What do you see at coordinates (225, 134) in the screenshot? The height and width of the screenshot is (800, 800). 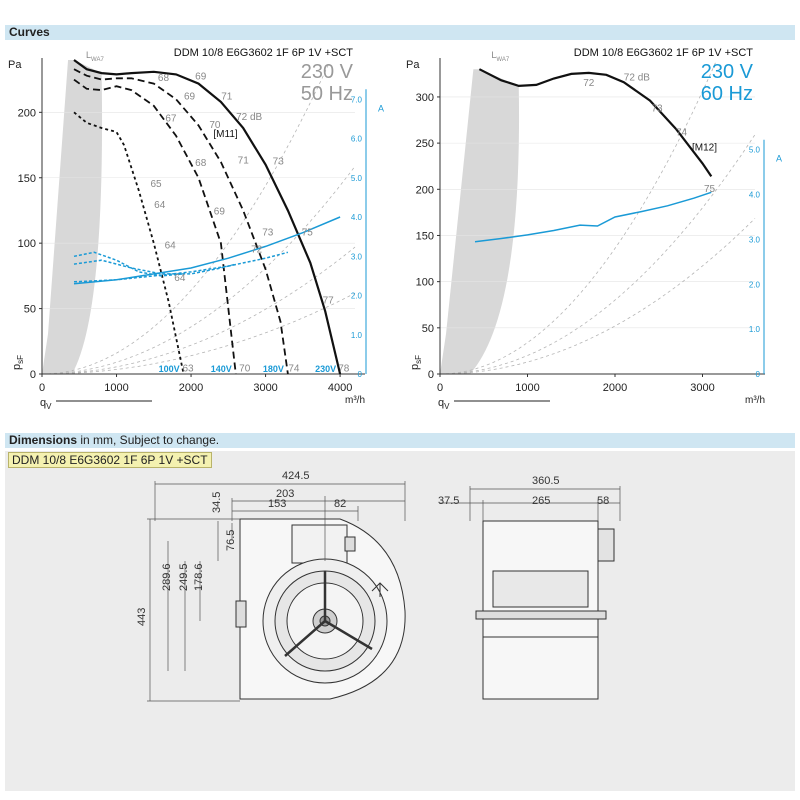 I see `curve-id-label: [M11]` at bounding box center [225, 134].